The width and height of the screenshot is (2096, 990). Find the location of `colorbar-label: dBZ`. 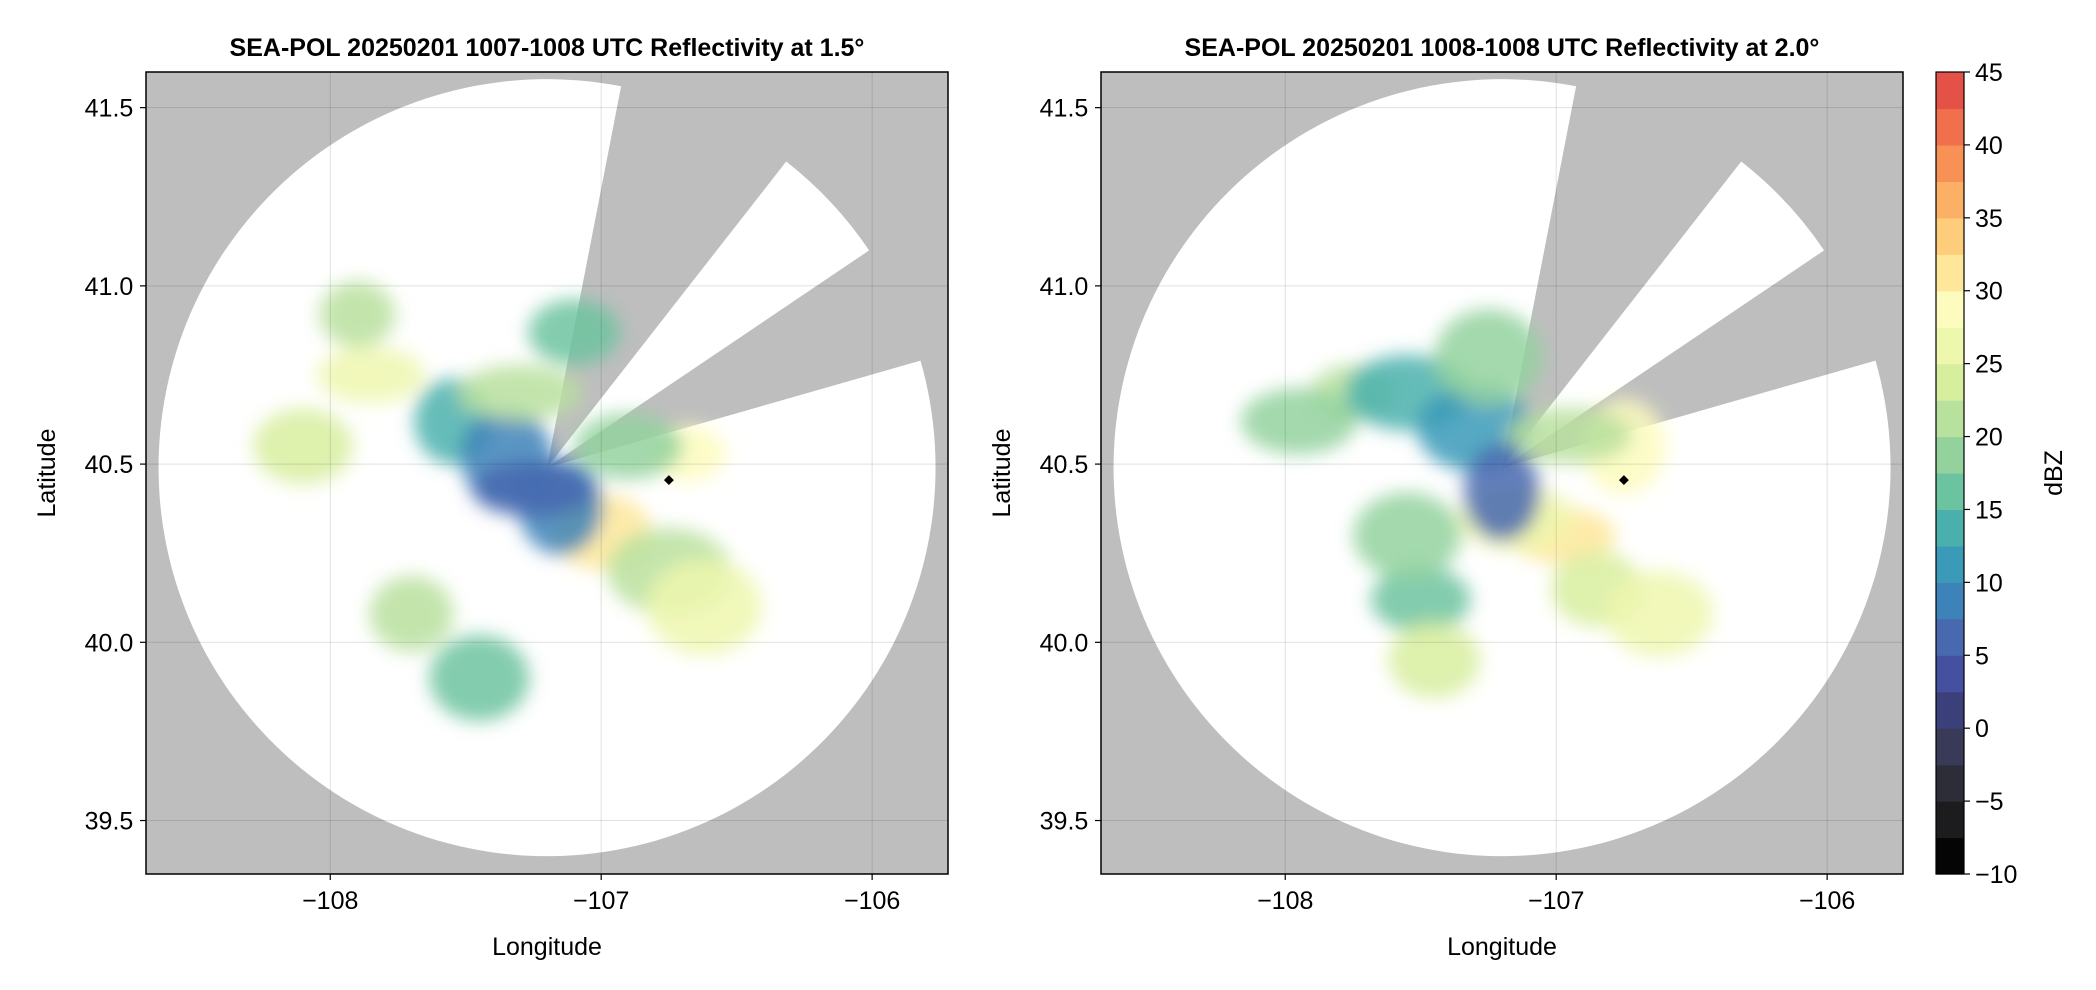

colorbar-label: dBZ is located at coordinates (2054, 473).